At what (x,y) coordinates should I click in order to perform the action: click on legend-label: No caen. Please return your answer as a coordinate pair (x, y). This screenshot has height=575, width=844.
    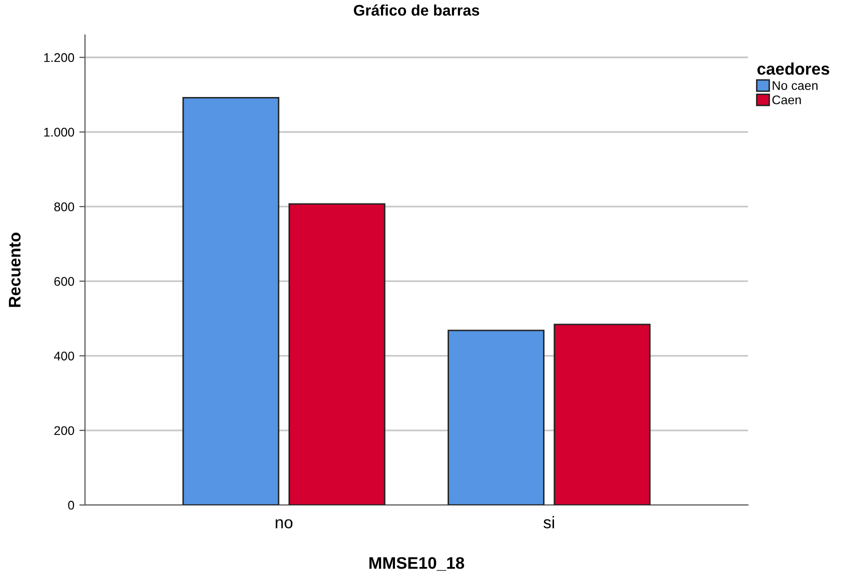
    Looking at the image, I should click on (795, 85).